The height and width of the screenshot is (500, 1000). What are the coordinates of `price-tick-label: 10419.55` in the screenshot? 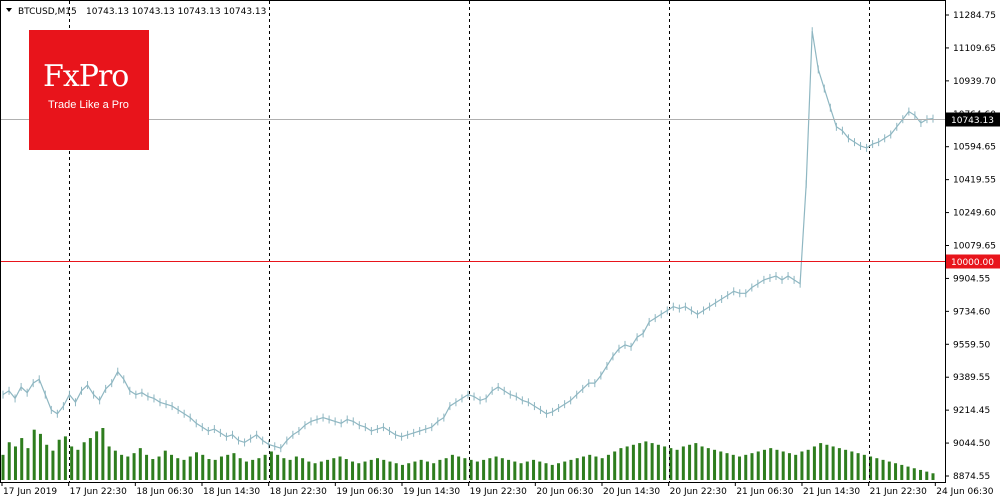 It's located at (974, 181).